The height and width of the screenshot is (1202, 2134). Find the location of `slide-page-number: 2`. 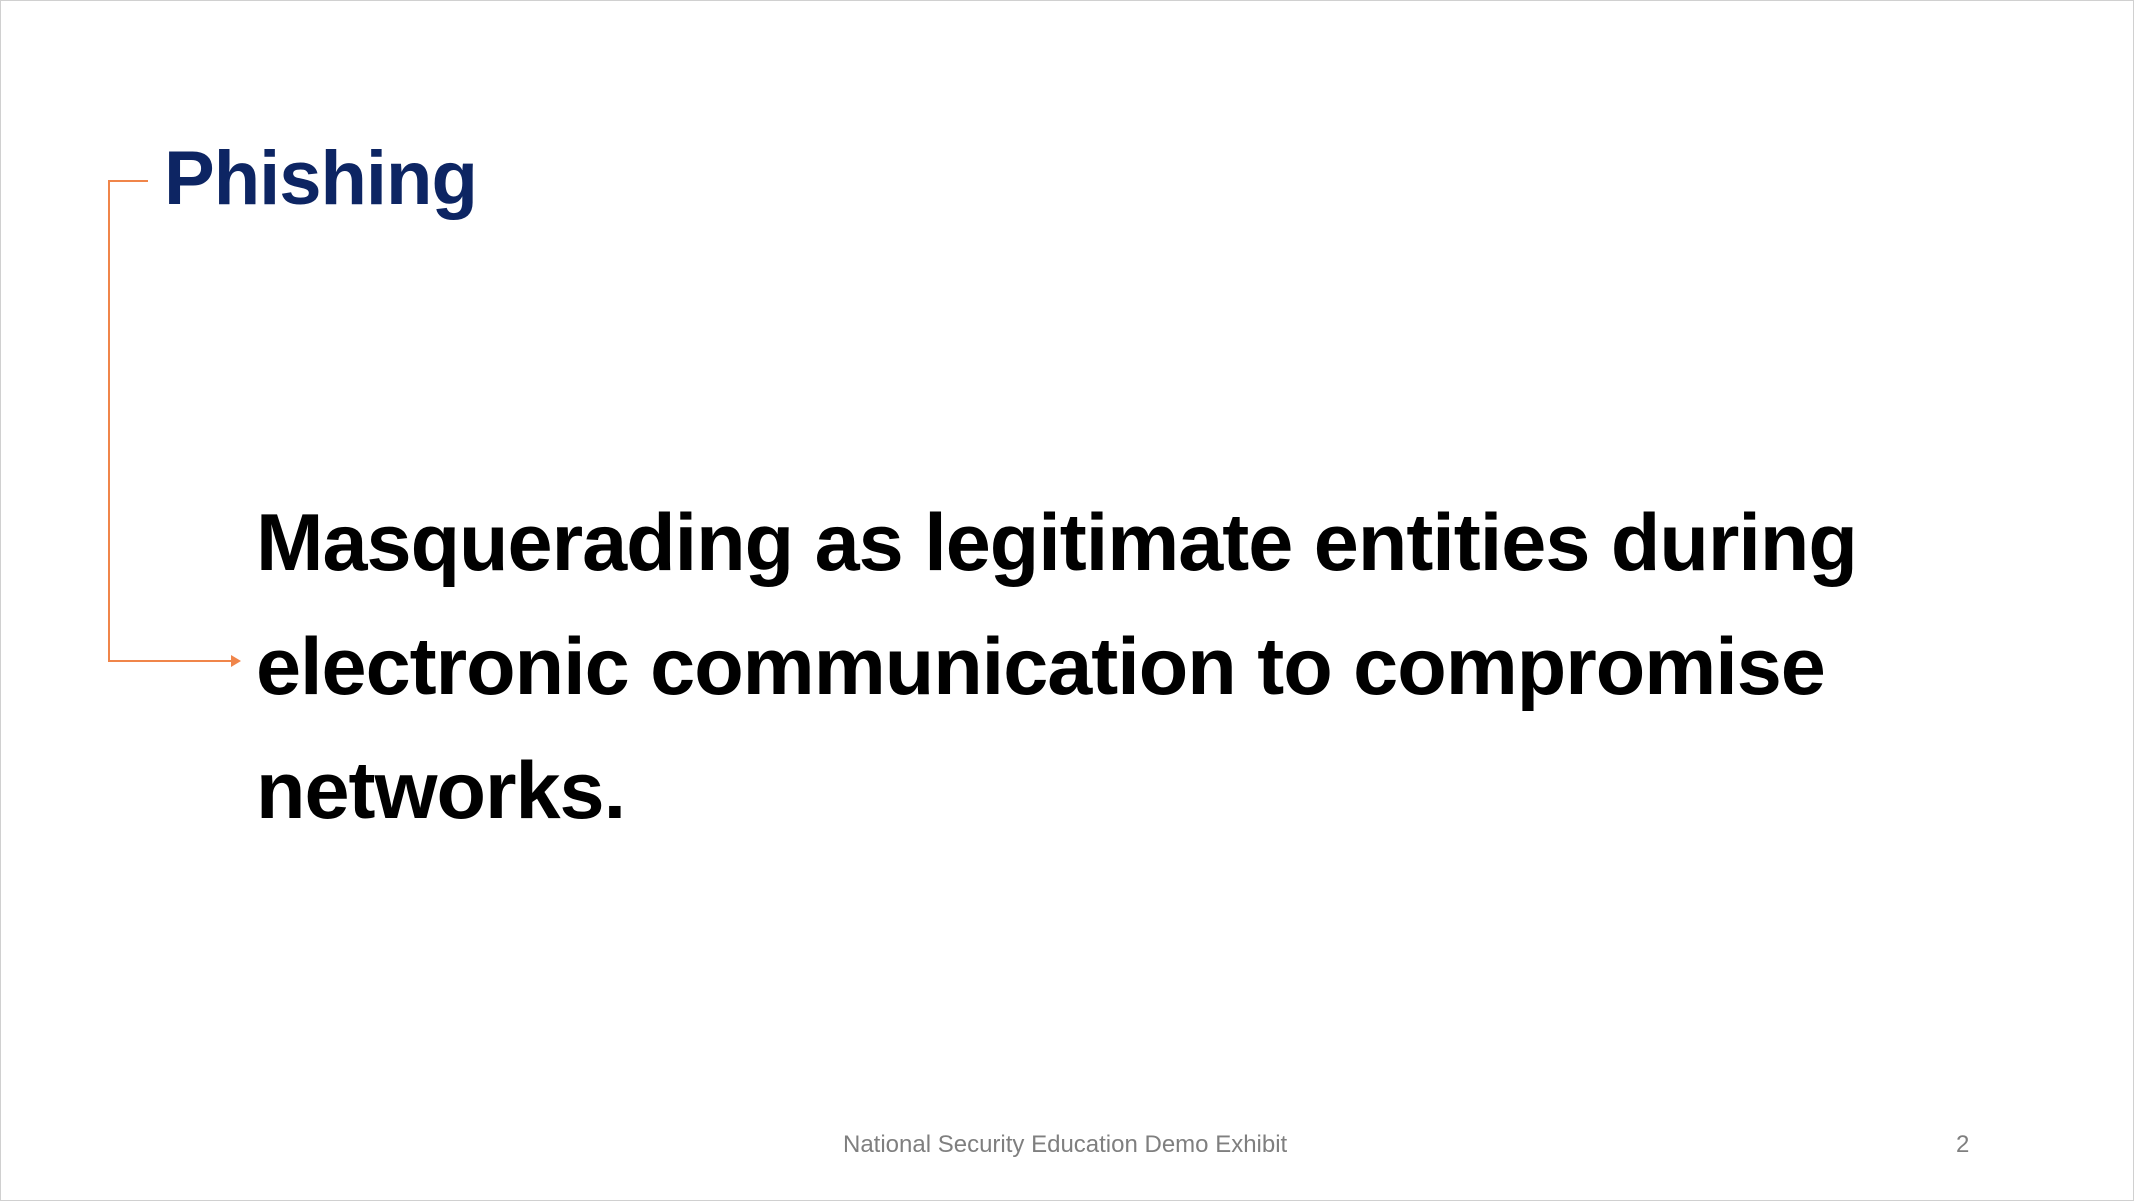

slide-page-number: 2 is located at coordinates (1963, 1144).